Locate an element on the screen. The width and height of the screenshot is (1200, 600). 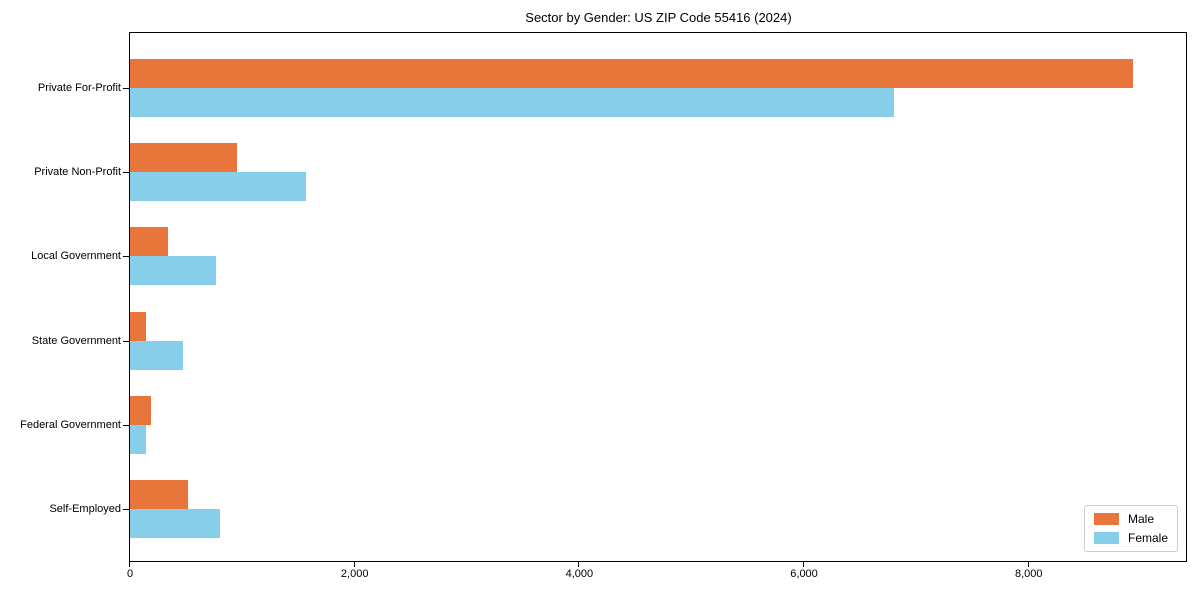
y-axis-label: Self-Employed is located at coordinates (85, 509).